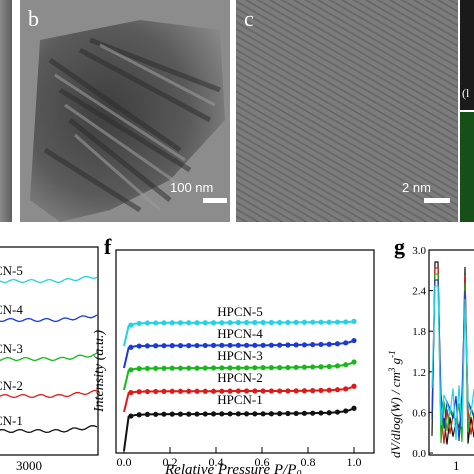 The width and height of the screenshot is (474, 474). Describe the element at coordinates (11, 309) in the screenshot. I see `panel-e-label: CN-4` at that location.